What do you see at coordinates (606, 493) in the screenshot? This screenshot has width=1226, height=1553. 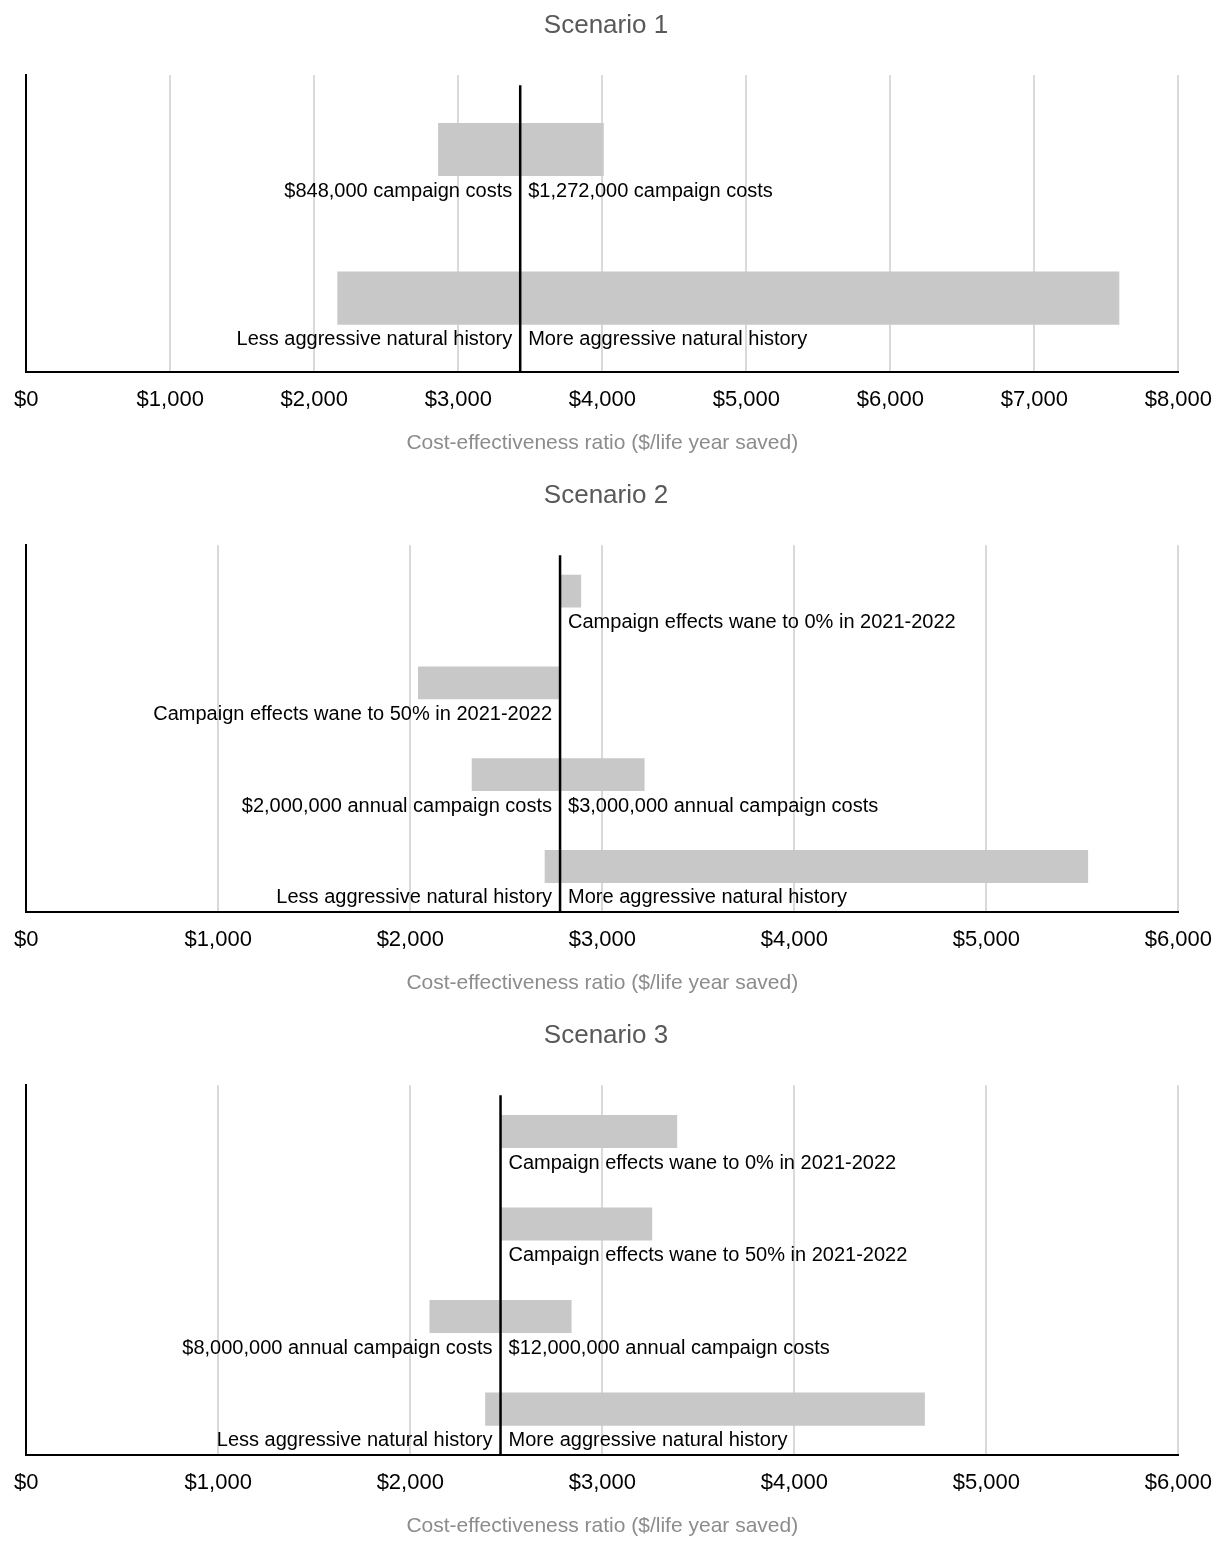 I see `chart-title: Scenario 2` at bounding box center [606, 493].